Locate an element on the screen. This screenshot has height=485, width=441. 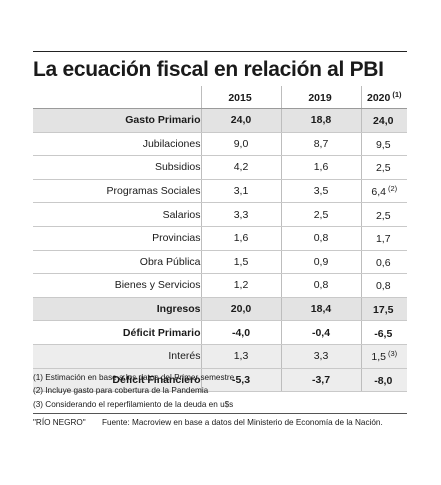
cell-2019: 3,3 is located at coordinates (320, 356).